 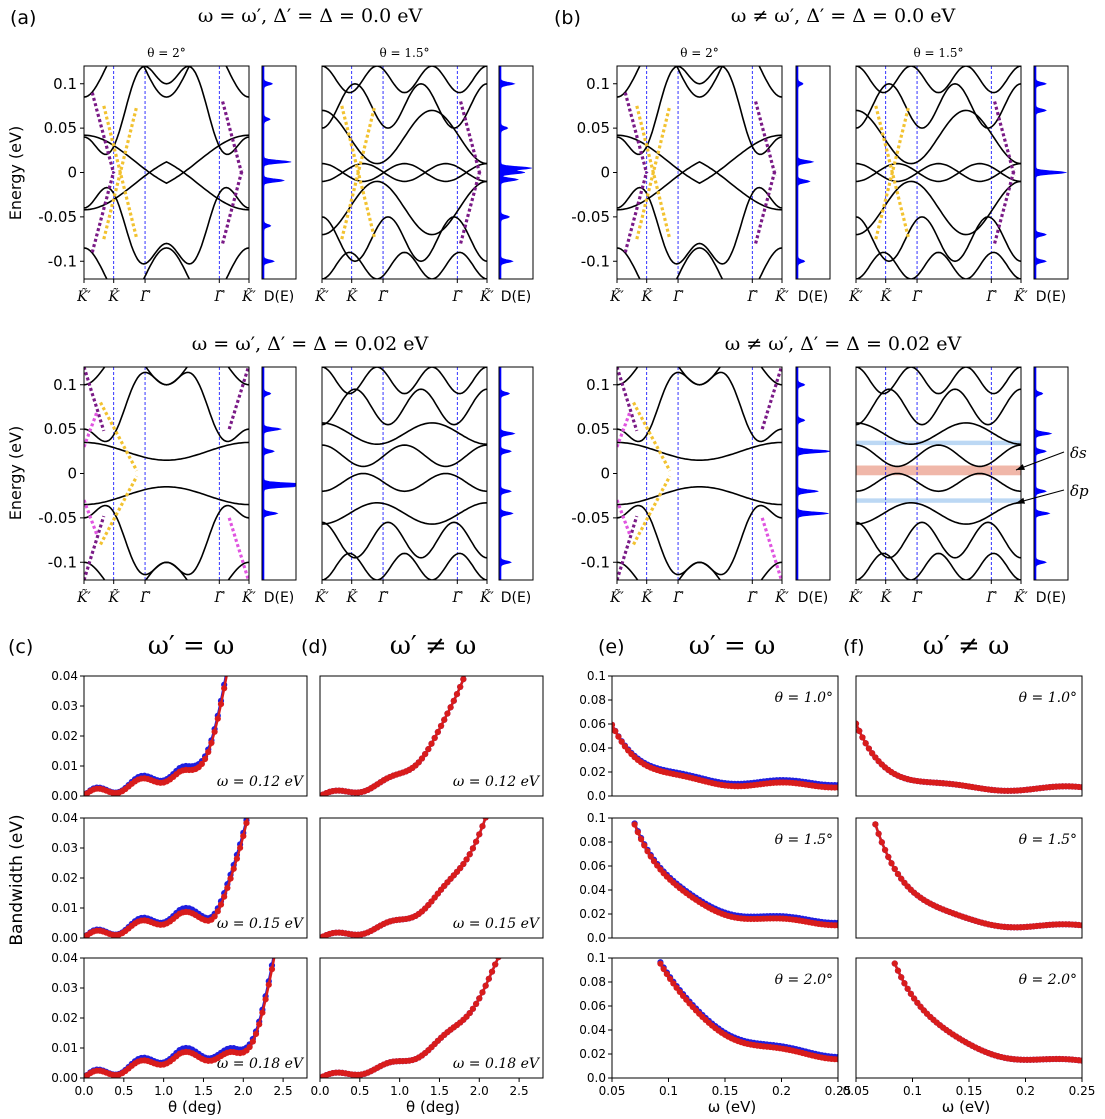 What do you see at coordinates (517, 912) in the screenshot?
I see `series-blue-point` at bounding box center [517, 912].